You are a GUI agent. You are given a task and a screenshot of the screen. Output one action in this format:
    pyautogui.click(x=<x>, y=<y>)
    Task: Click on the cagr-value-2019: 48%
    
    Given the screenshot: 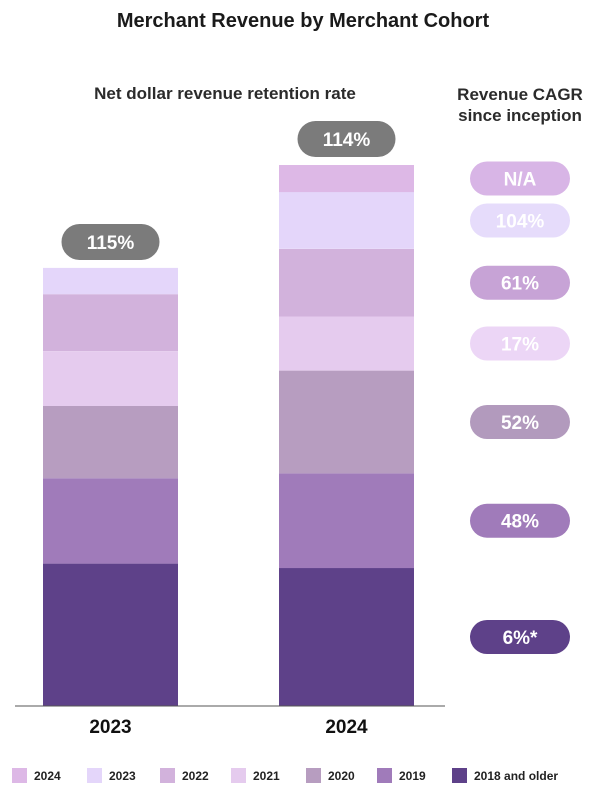 What is the action you would take?
    pyautogui.click(x=520, y=522)
    